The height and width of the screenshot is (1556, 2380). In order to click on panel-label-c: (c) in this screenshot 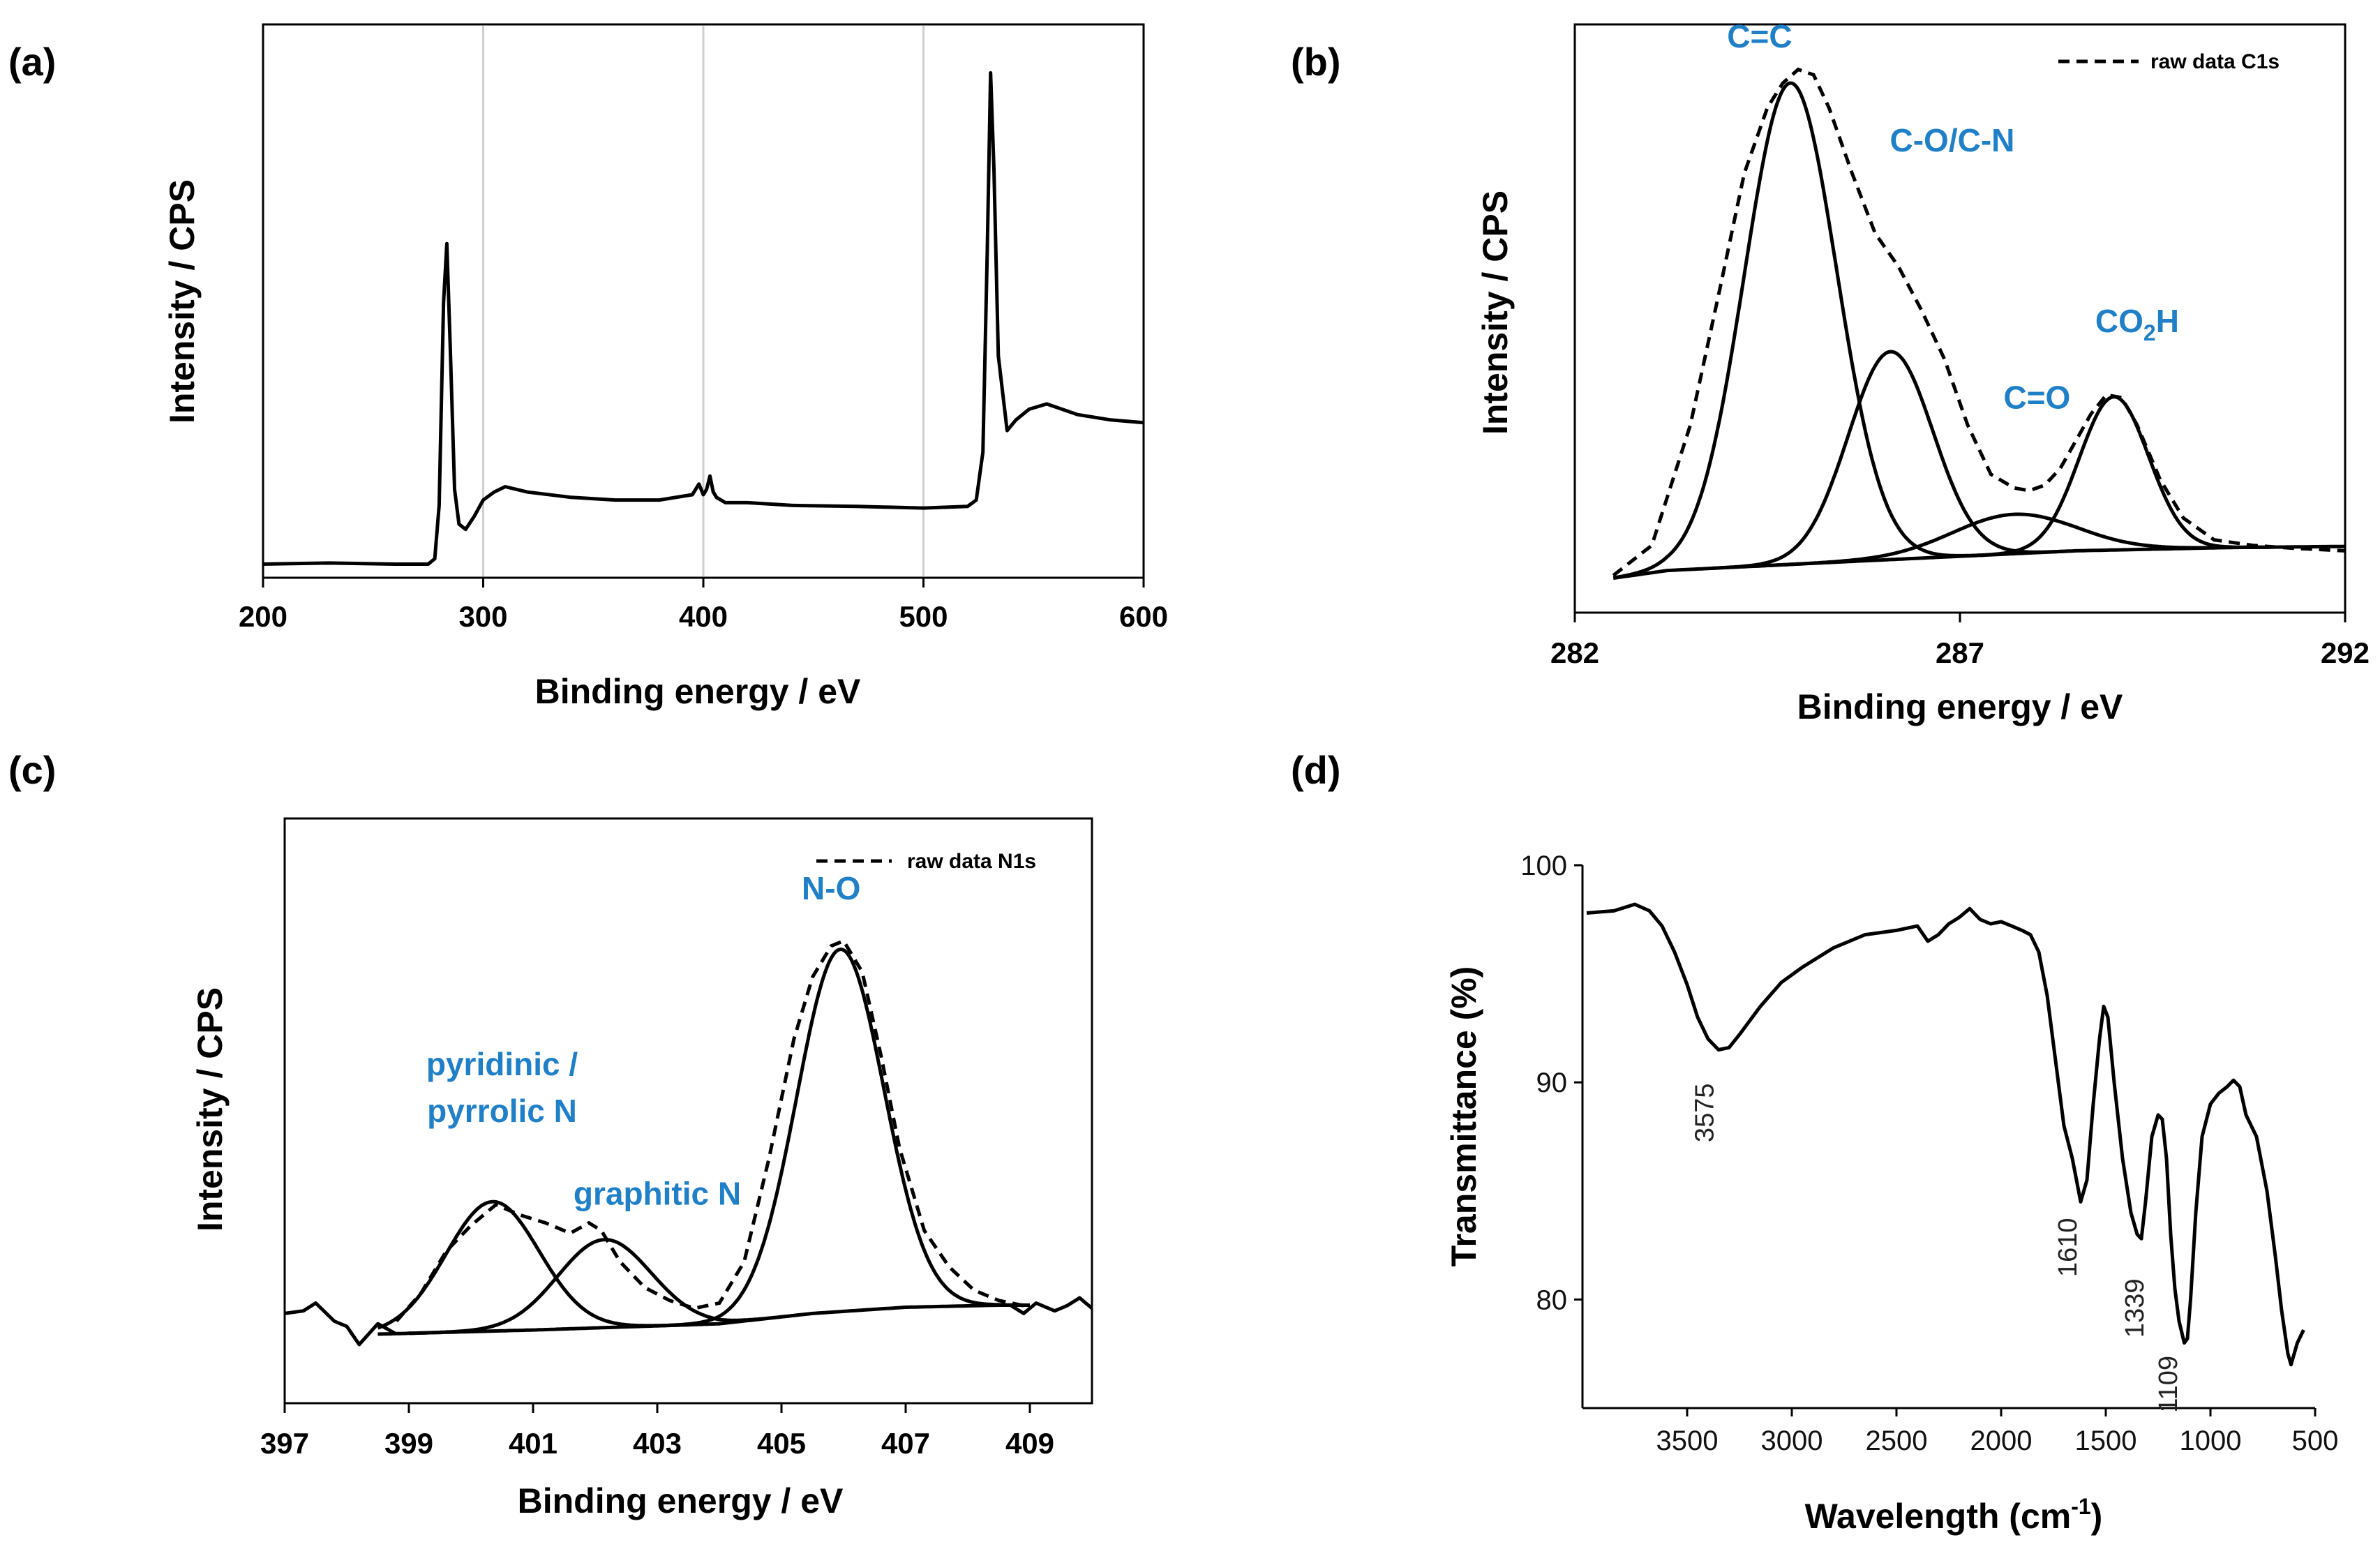, I will do `click(32, 770)`.